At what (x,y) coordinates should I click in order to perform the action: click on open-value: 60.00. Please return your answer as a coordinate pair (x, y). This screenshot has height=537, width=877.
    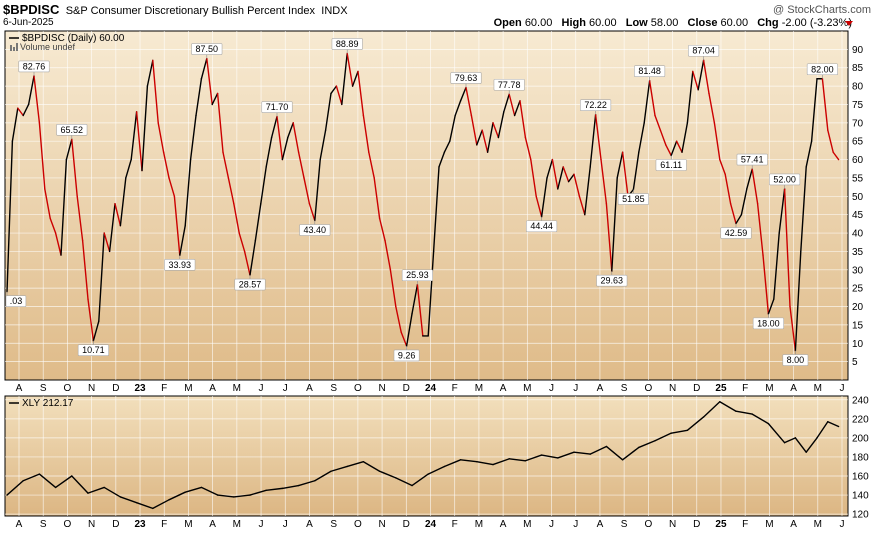
    Looking at the image, I should click on (538, 23).